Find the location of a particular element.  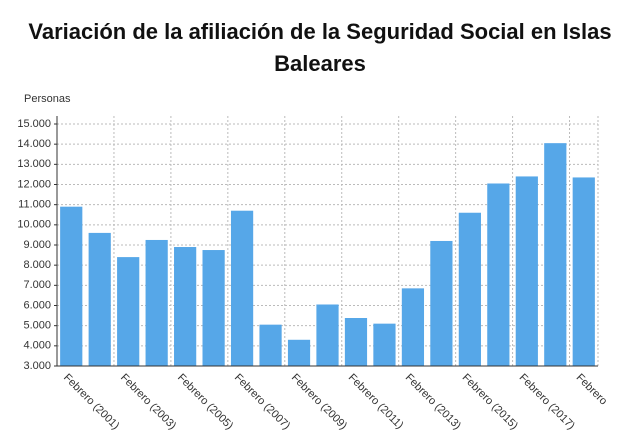

y-tick-label: 9.000 is located at coordinates (37, 245).